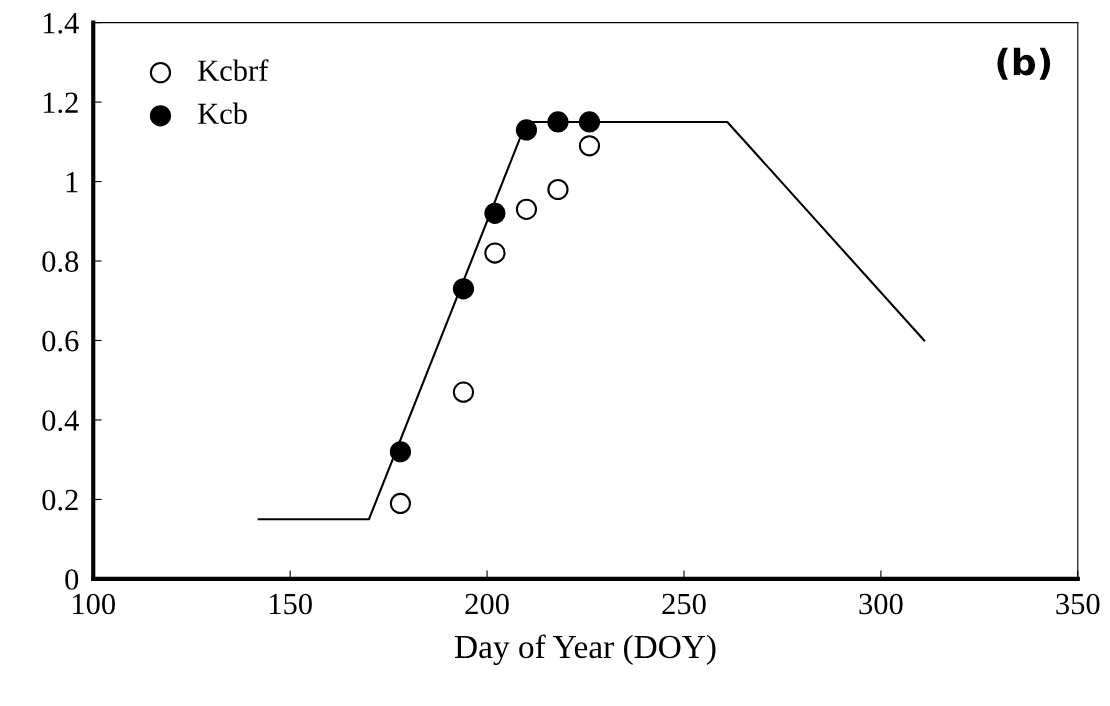  Describe the element at coordinates (290, 604) in the screenshot. I see `x-tick-label: 150` at that location.